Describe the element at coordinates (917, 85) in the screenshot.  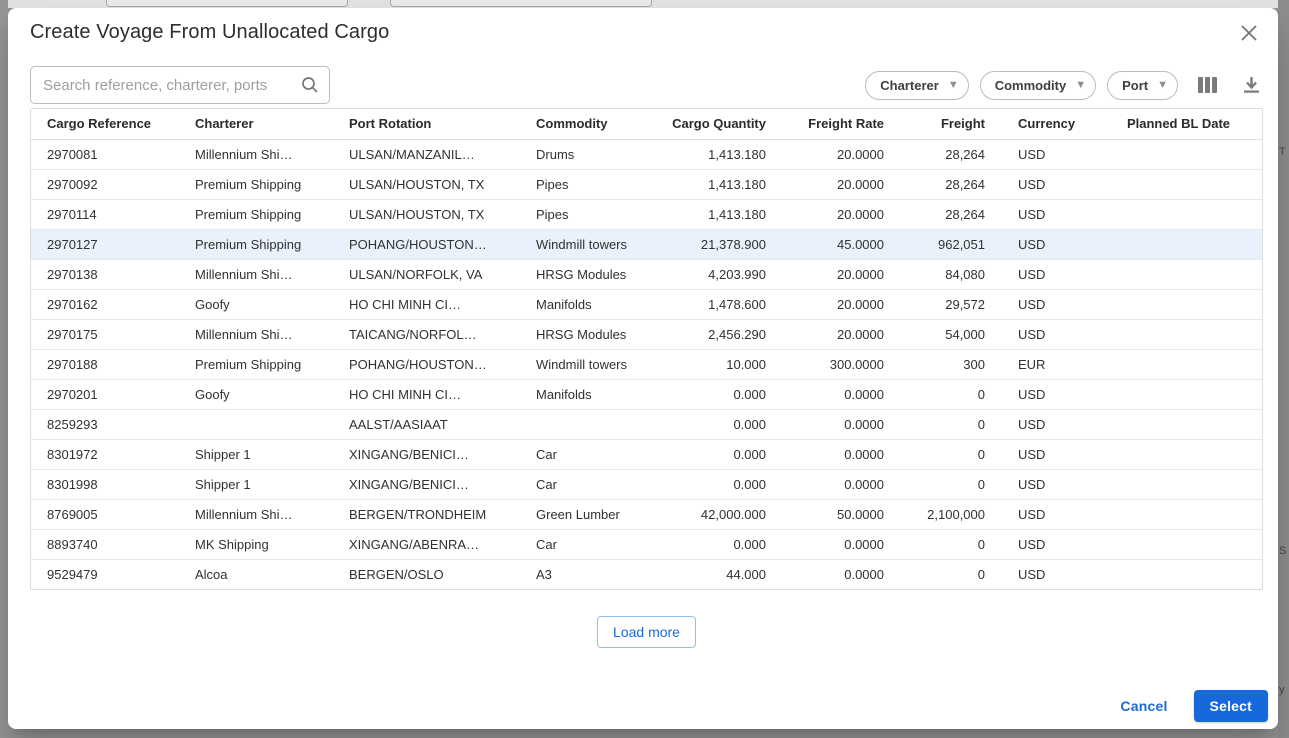
I see `filter-charterer: Charterer ▼` at that location.